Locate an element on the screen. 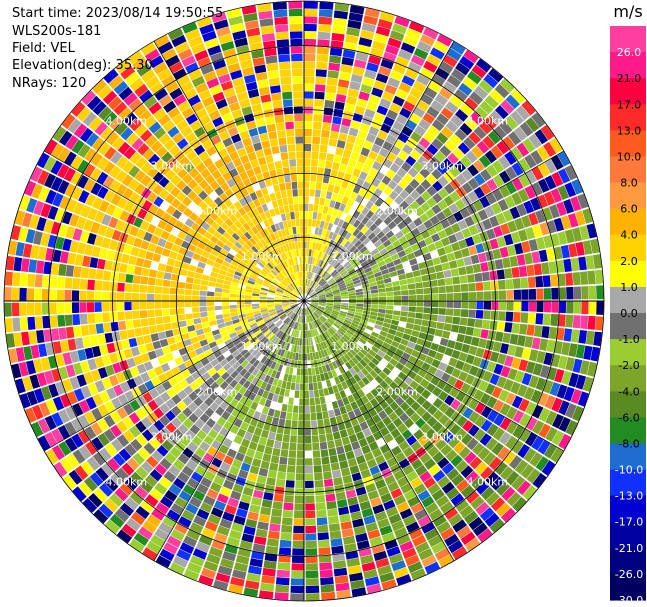 Image resolution: width=647 pixels, height=607 pixels. colorbar-tick-label: 0.0 is located at coordinates (629, 313).